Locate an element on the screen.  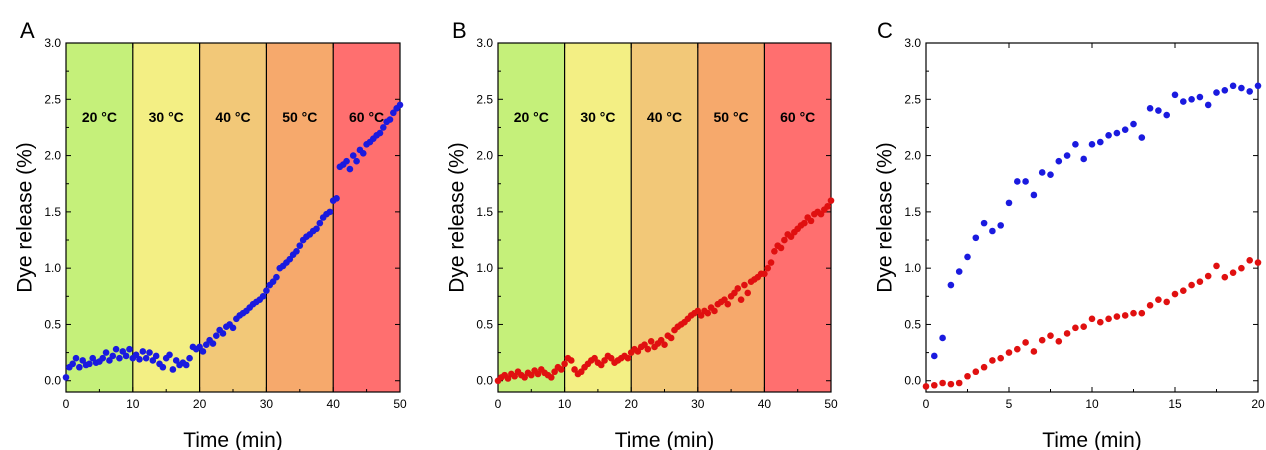
x-tick-label: 30 is located at coordinates (267, 404).